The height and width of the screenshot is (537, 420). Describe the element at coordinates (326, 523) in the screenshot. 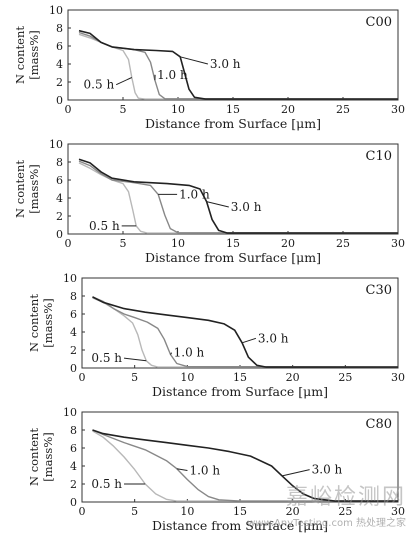

I see `watermark-sub-text: www.AnyTesting.com 热处理之家` at that location.